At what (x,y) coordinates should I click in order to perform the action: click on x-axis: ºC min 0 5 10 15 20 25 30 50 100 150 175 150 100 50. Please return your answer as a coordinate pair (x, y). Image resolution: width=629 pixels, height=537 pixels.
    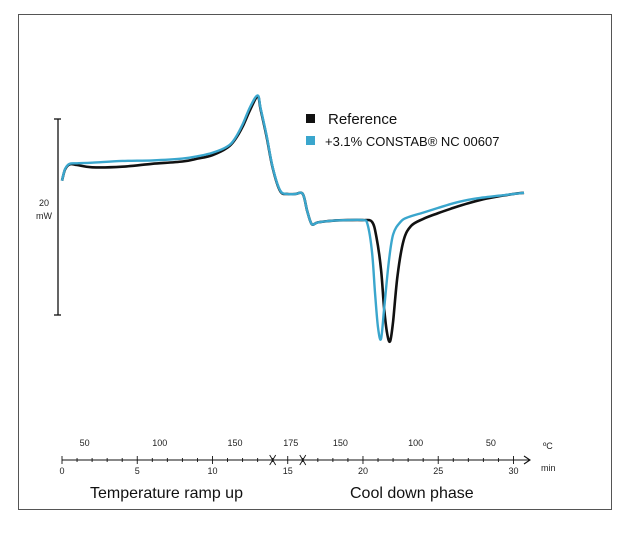
    Looking at the image, I should click on (307, 457).